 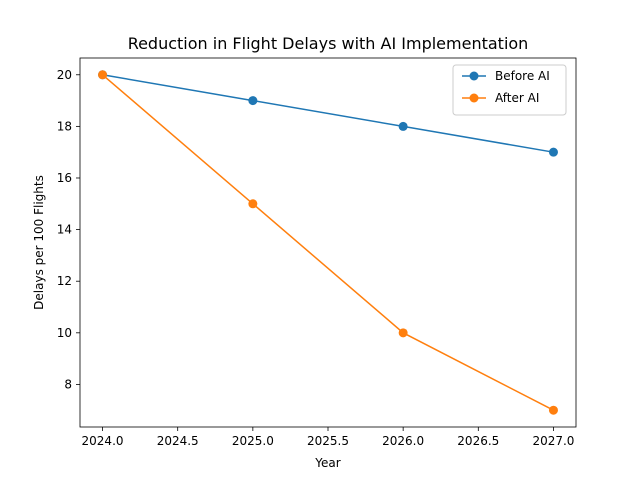 I want to click on legend: Before AI After AI, so click(x=509, y=90).